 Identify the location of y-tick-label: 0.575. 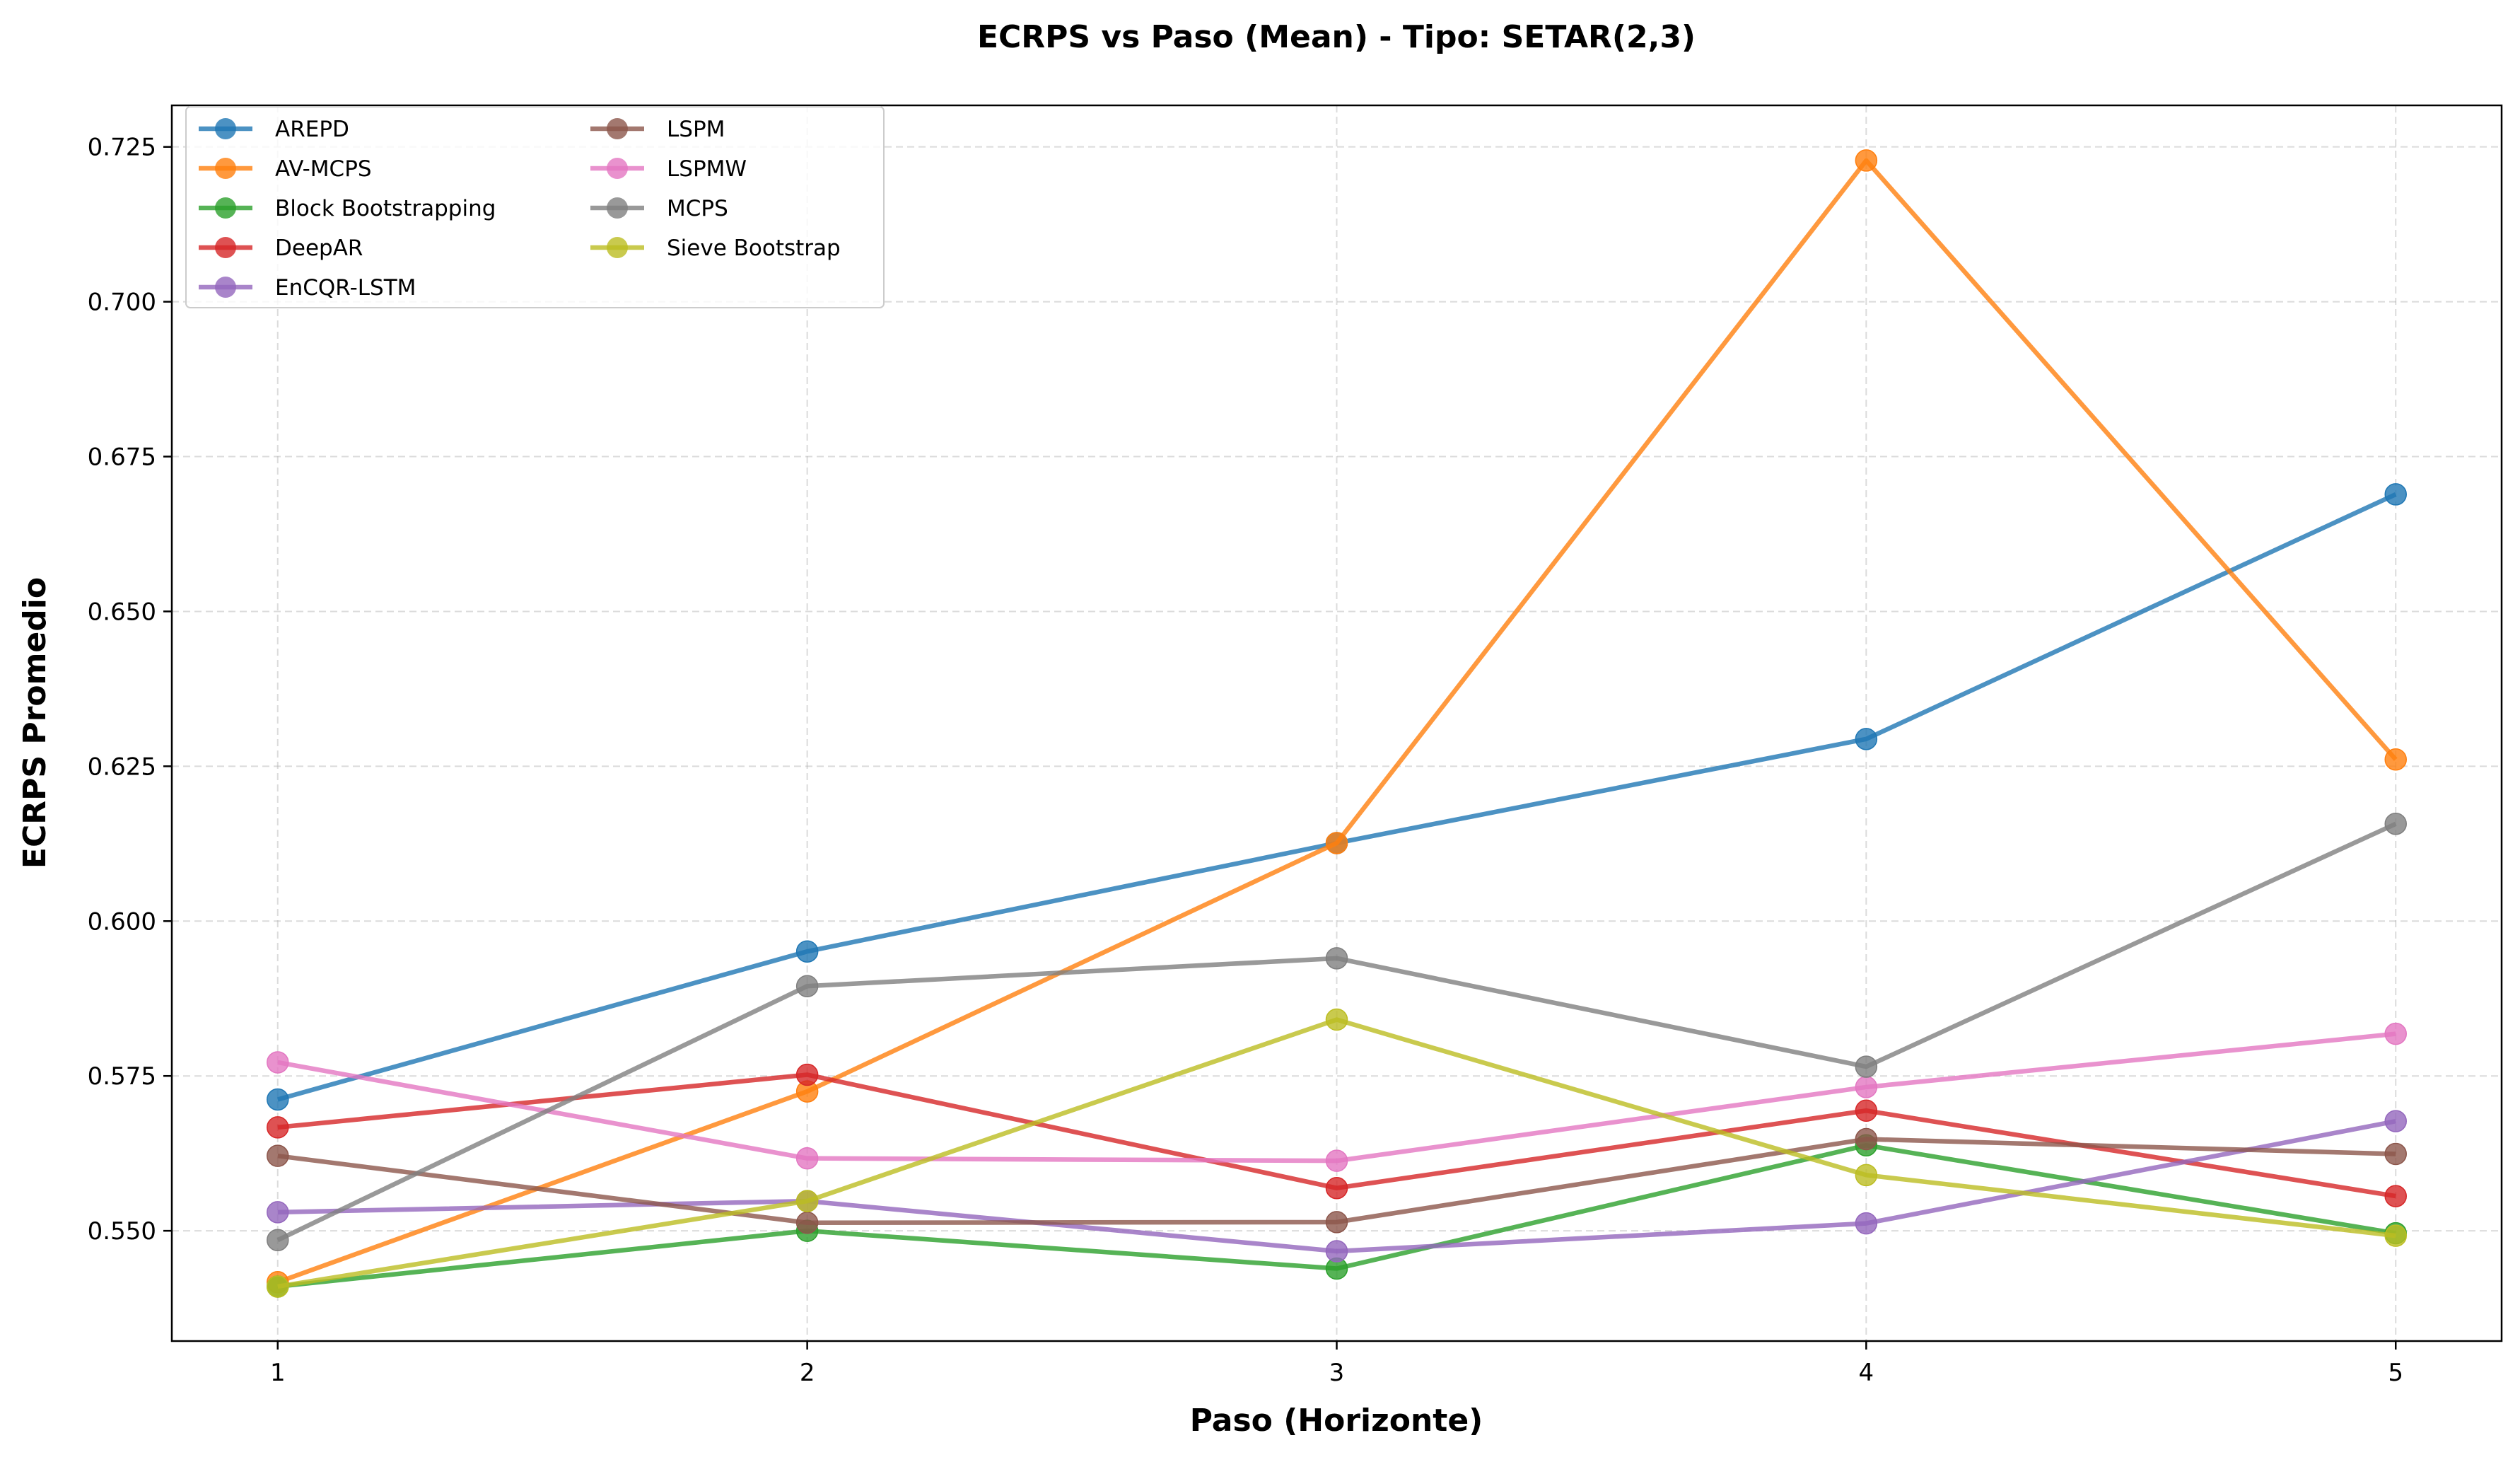
(122, 1076).